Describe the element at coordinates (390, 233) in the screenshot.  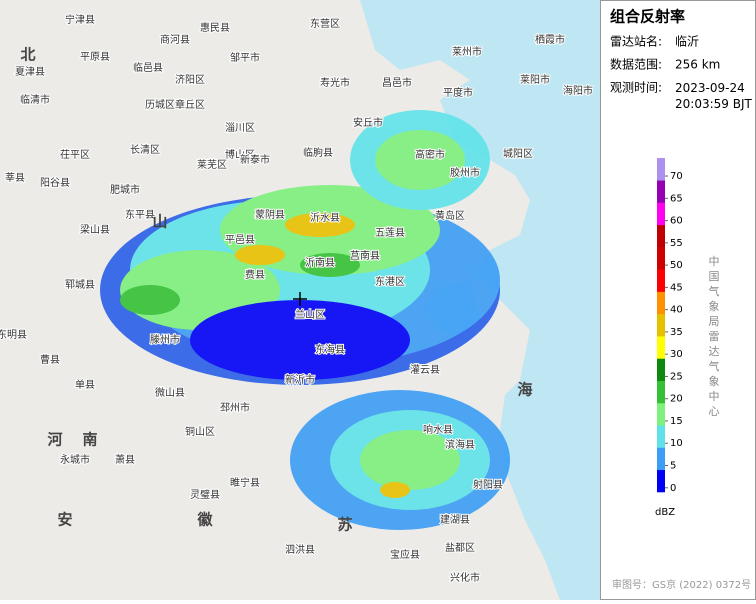
I see `place-label: 五莲县` at that location.